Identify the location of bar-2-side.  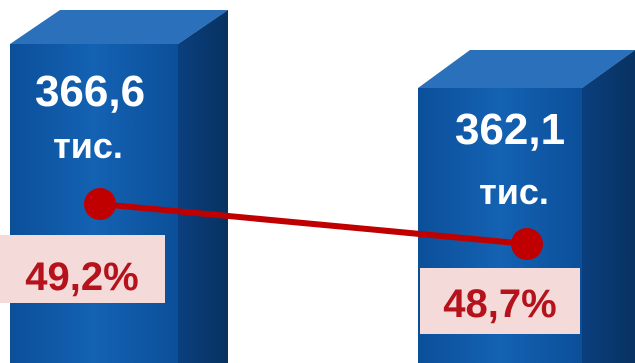
(608, 206).